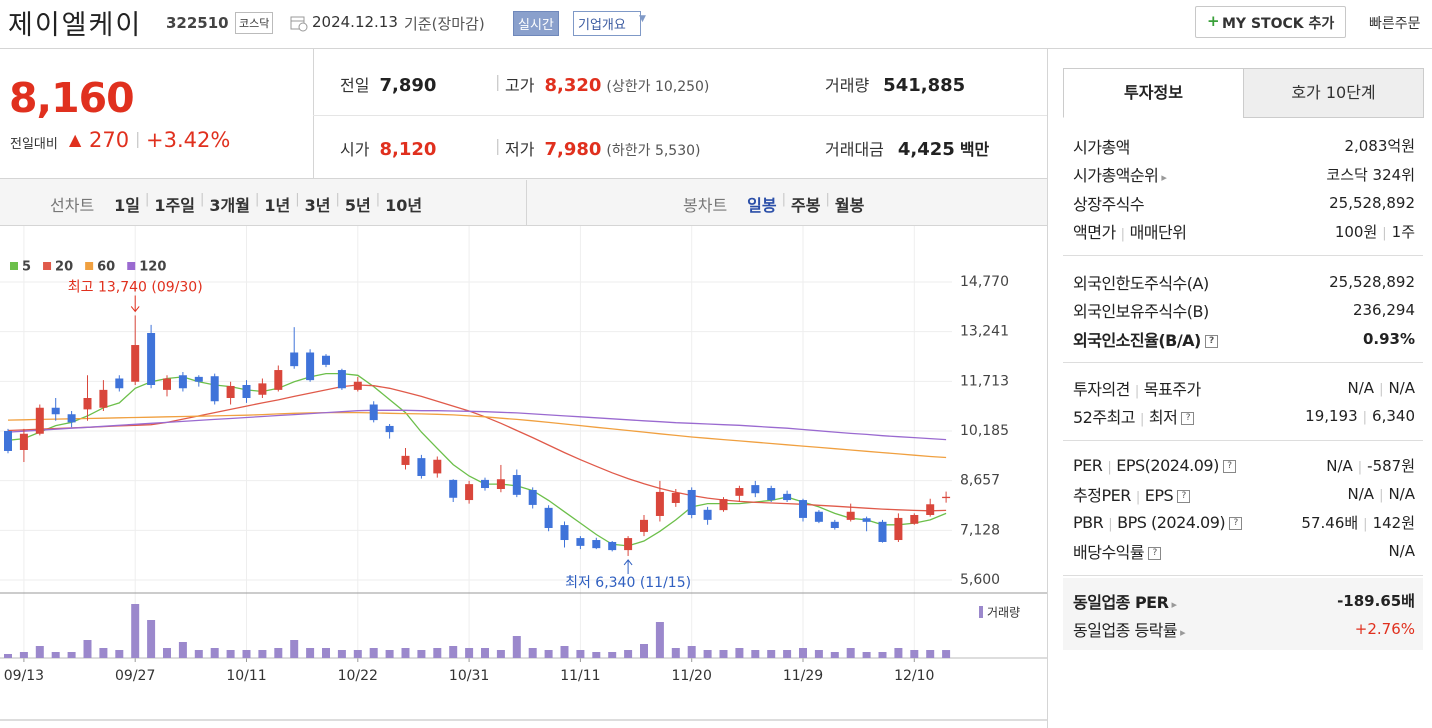 This screenshot has height=728, width=1432. I want to click on tab: 호가 10단계, so click(1333, 93).